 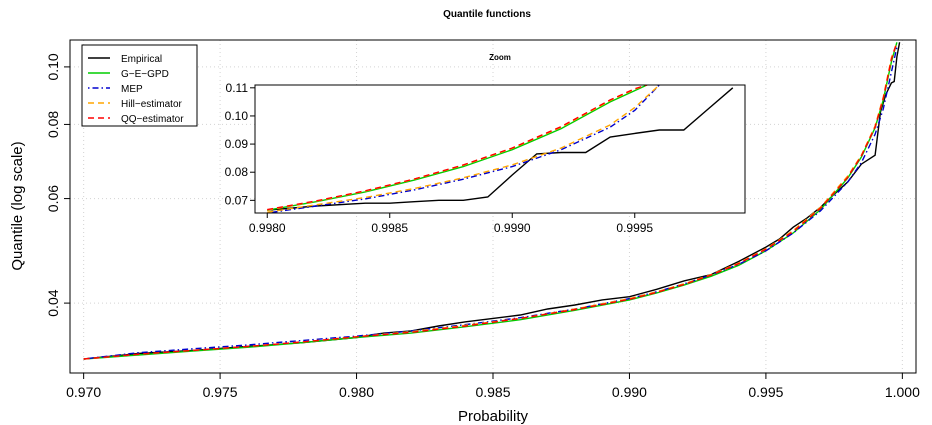 What do you see at coordinates (132, 89) in the screenshot?
I see `legend-label-mep: MEP` at bounding box center [132, 89].